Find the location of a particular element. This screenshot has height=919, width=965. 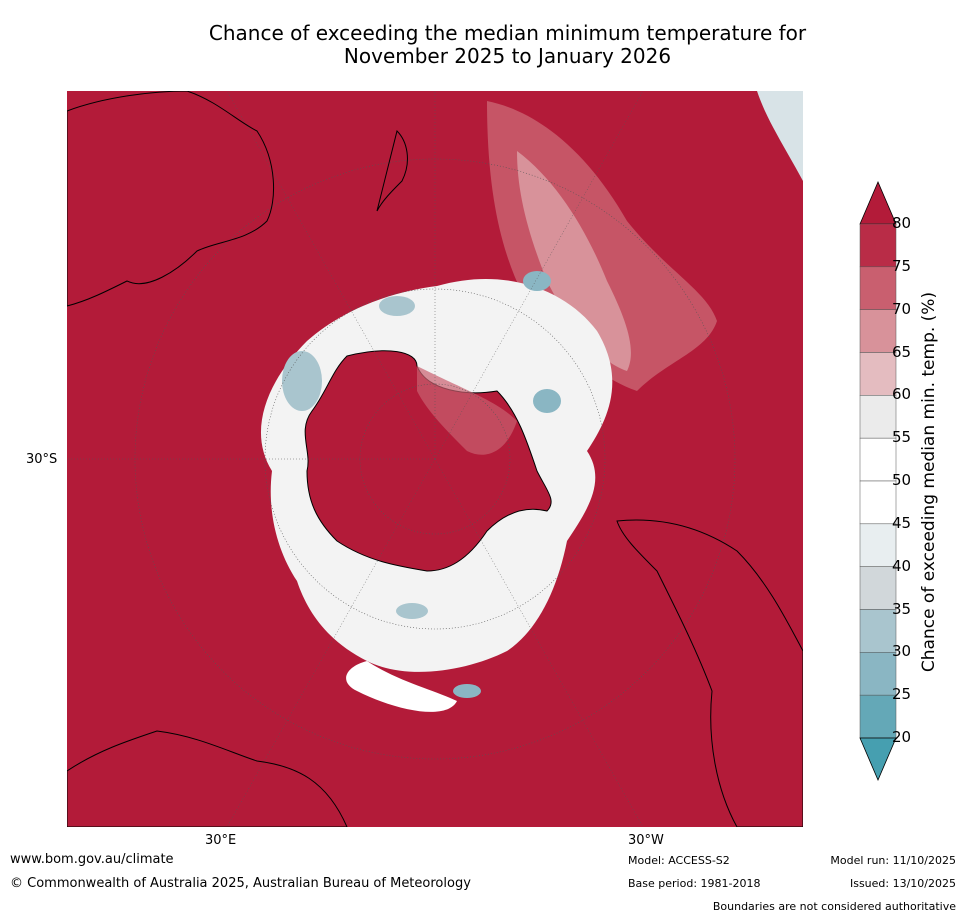

graticule-60s is located at coordinates (435, 459).